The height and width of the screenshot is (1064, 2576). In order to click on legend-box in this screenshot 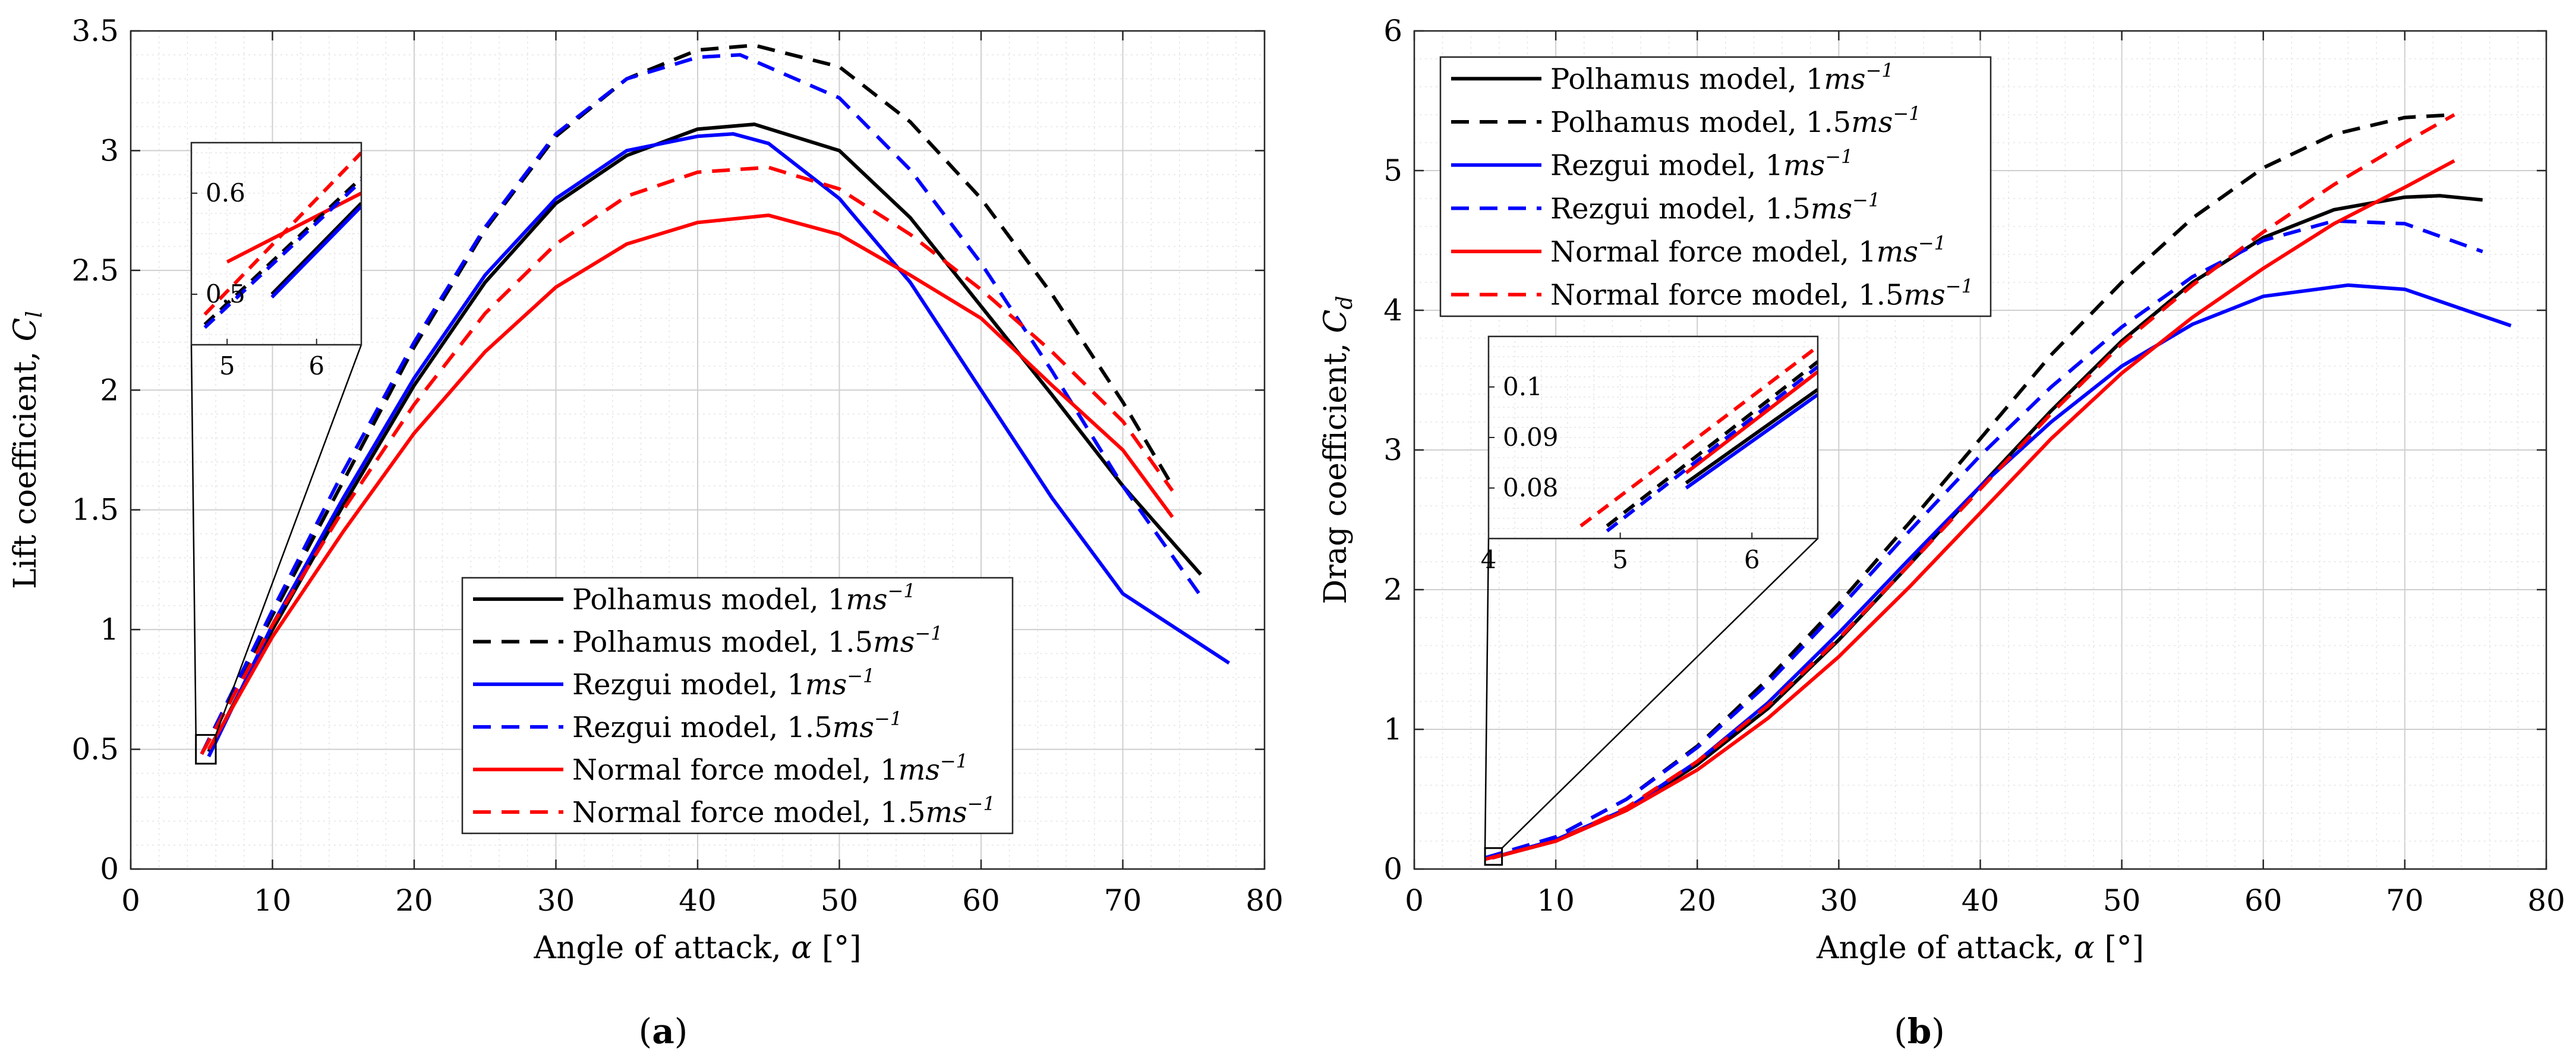, I will do `click(1715, 186)`.